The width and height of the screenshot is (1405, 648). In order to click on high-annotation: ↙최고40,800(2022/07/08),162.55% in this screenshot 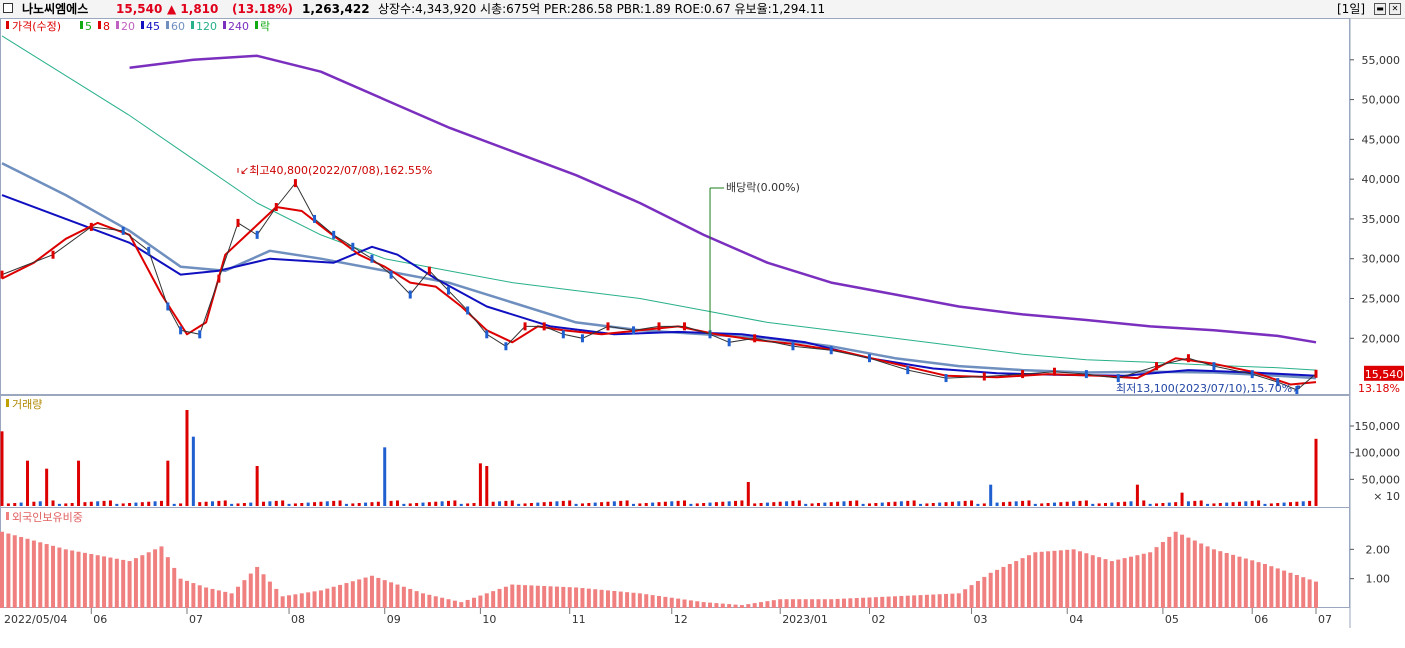, I will do `click(336, 170)`.